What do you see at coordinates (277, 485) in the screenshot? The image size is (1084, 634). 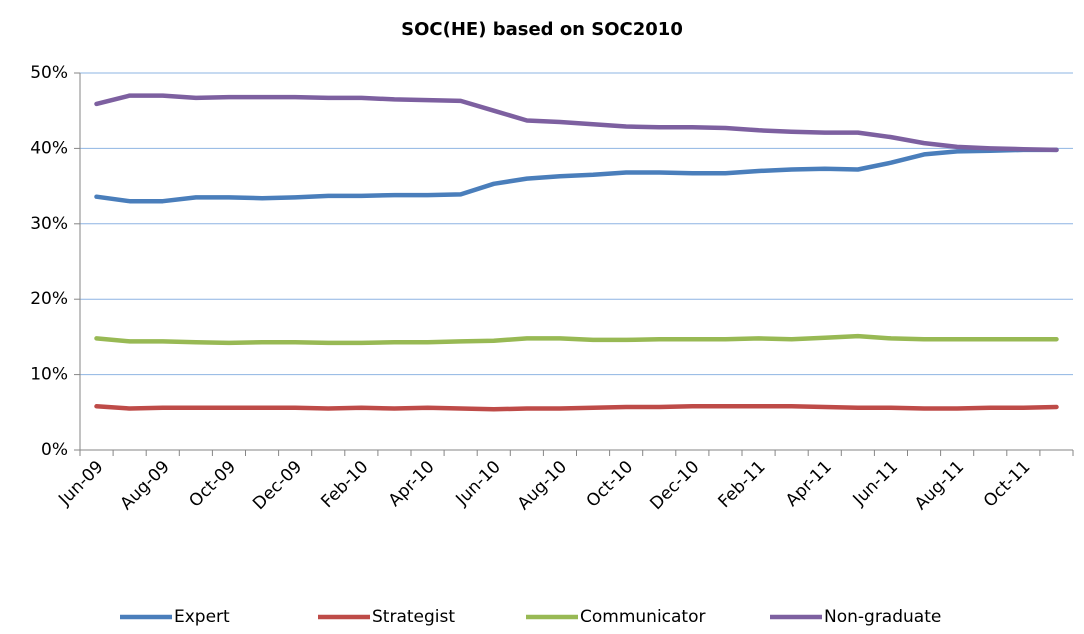 I see `x-tick-label: Dec-09` at bounding box center [277, 485].